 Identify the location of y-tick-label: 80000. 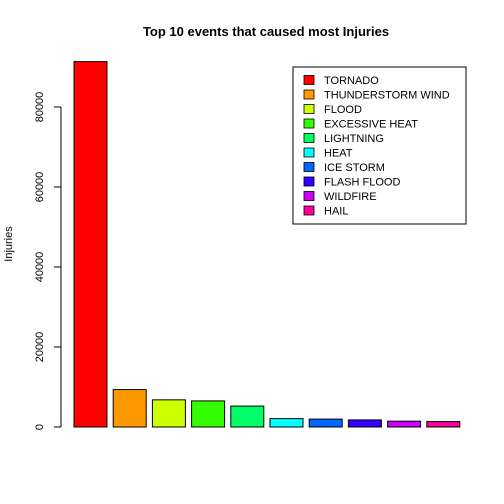
(40, 107).